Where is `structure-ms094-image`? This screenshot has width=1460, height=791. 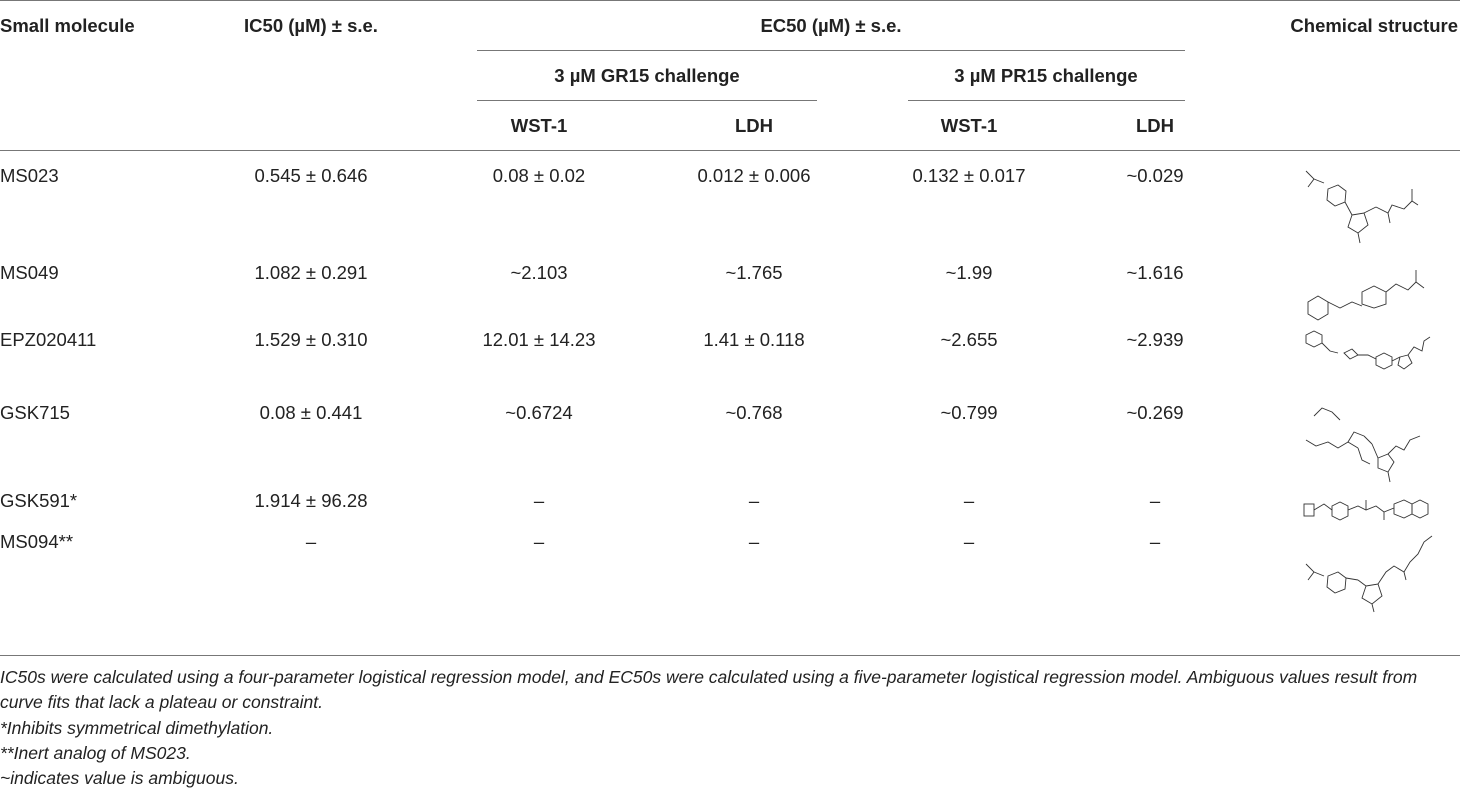 structure-ms094-image is located at coordinates (1369, 574).